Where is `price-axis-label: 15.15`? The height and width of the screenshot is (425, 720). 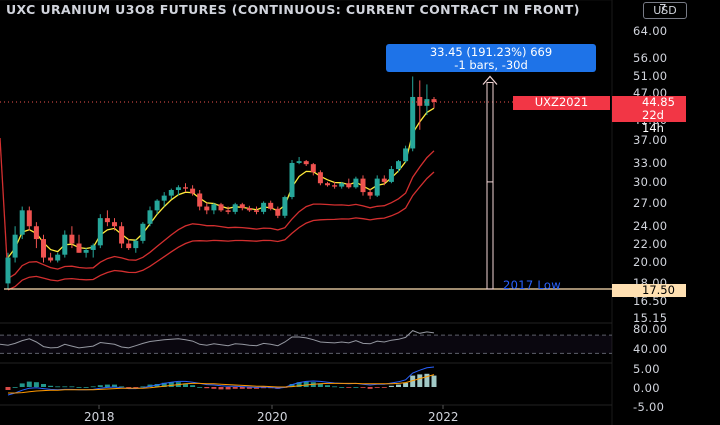
price-axis-label: 15.15 is located at coordinates (650, 317).